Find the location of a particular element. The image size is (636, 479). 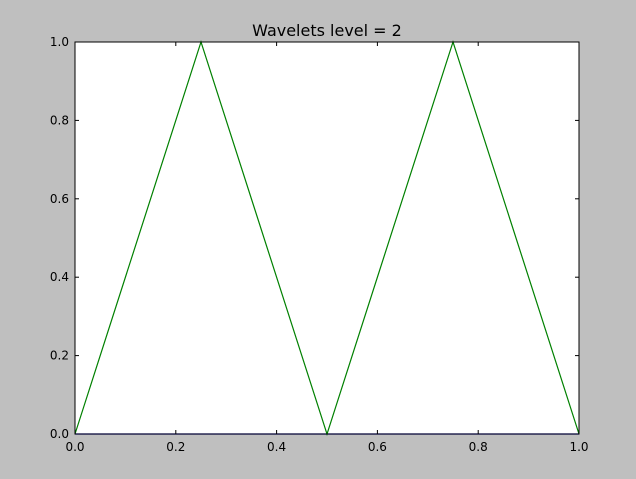

y-tick-label: 1.0 is located at coordinates (59, 42).